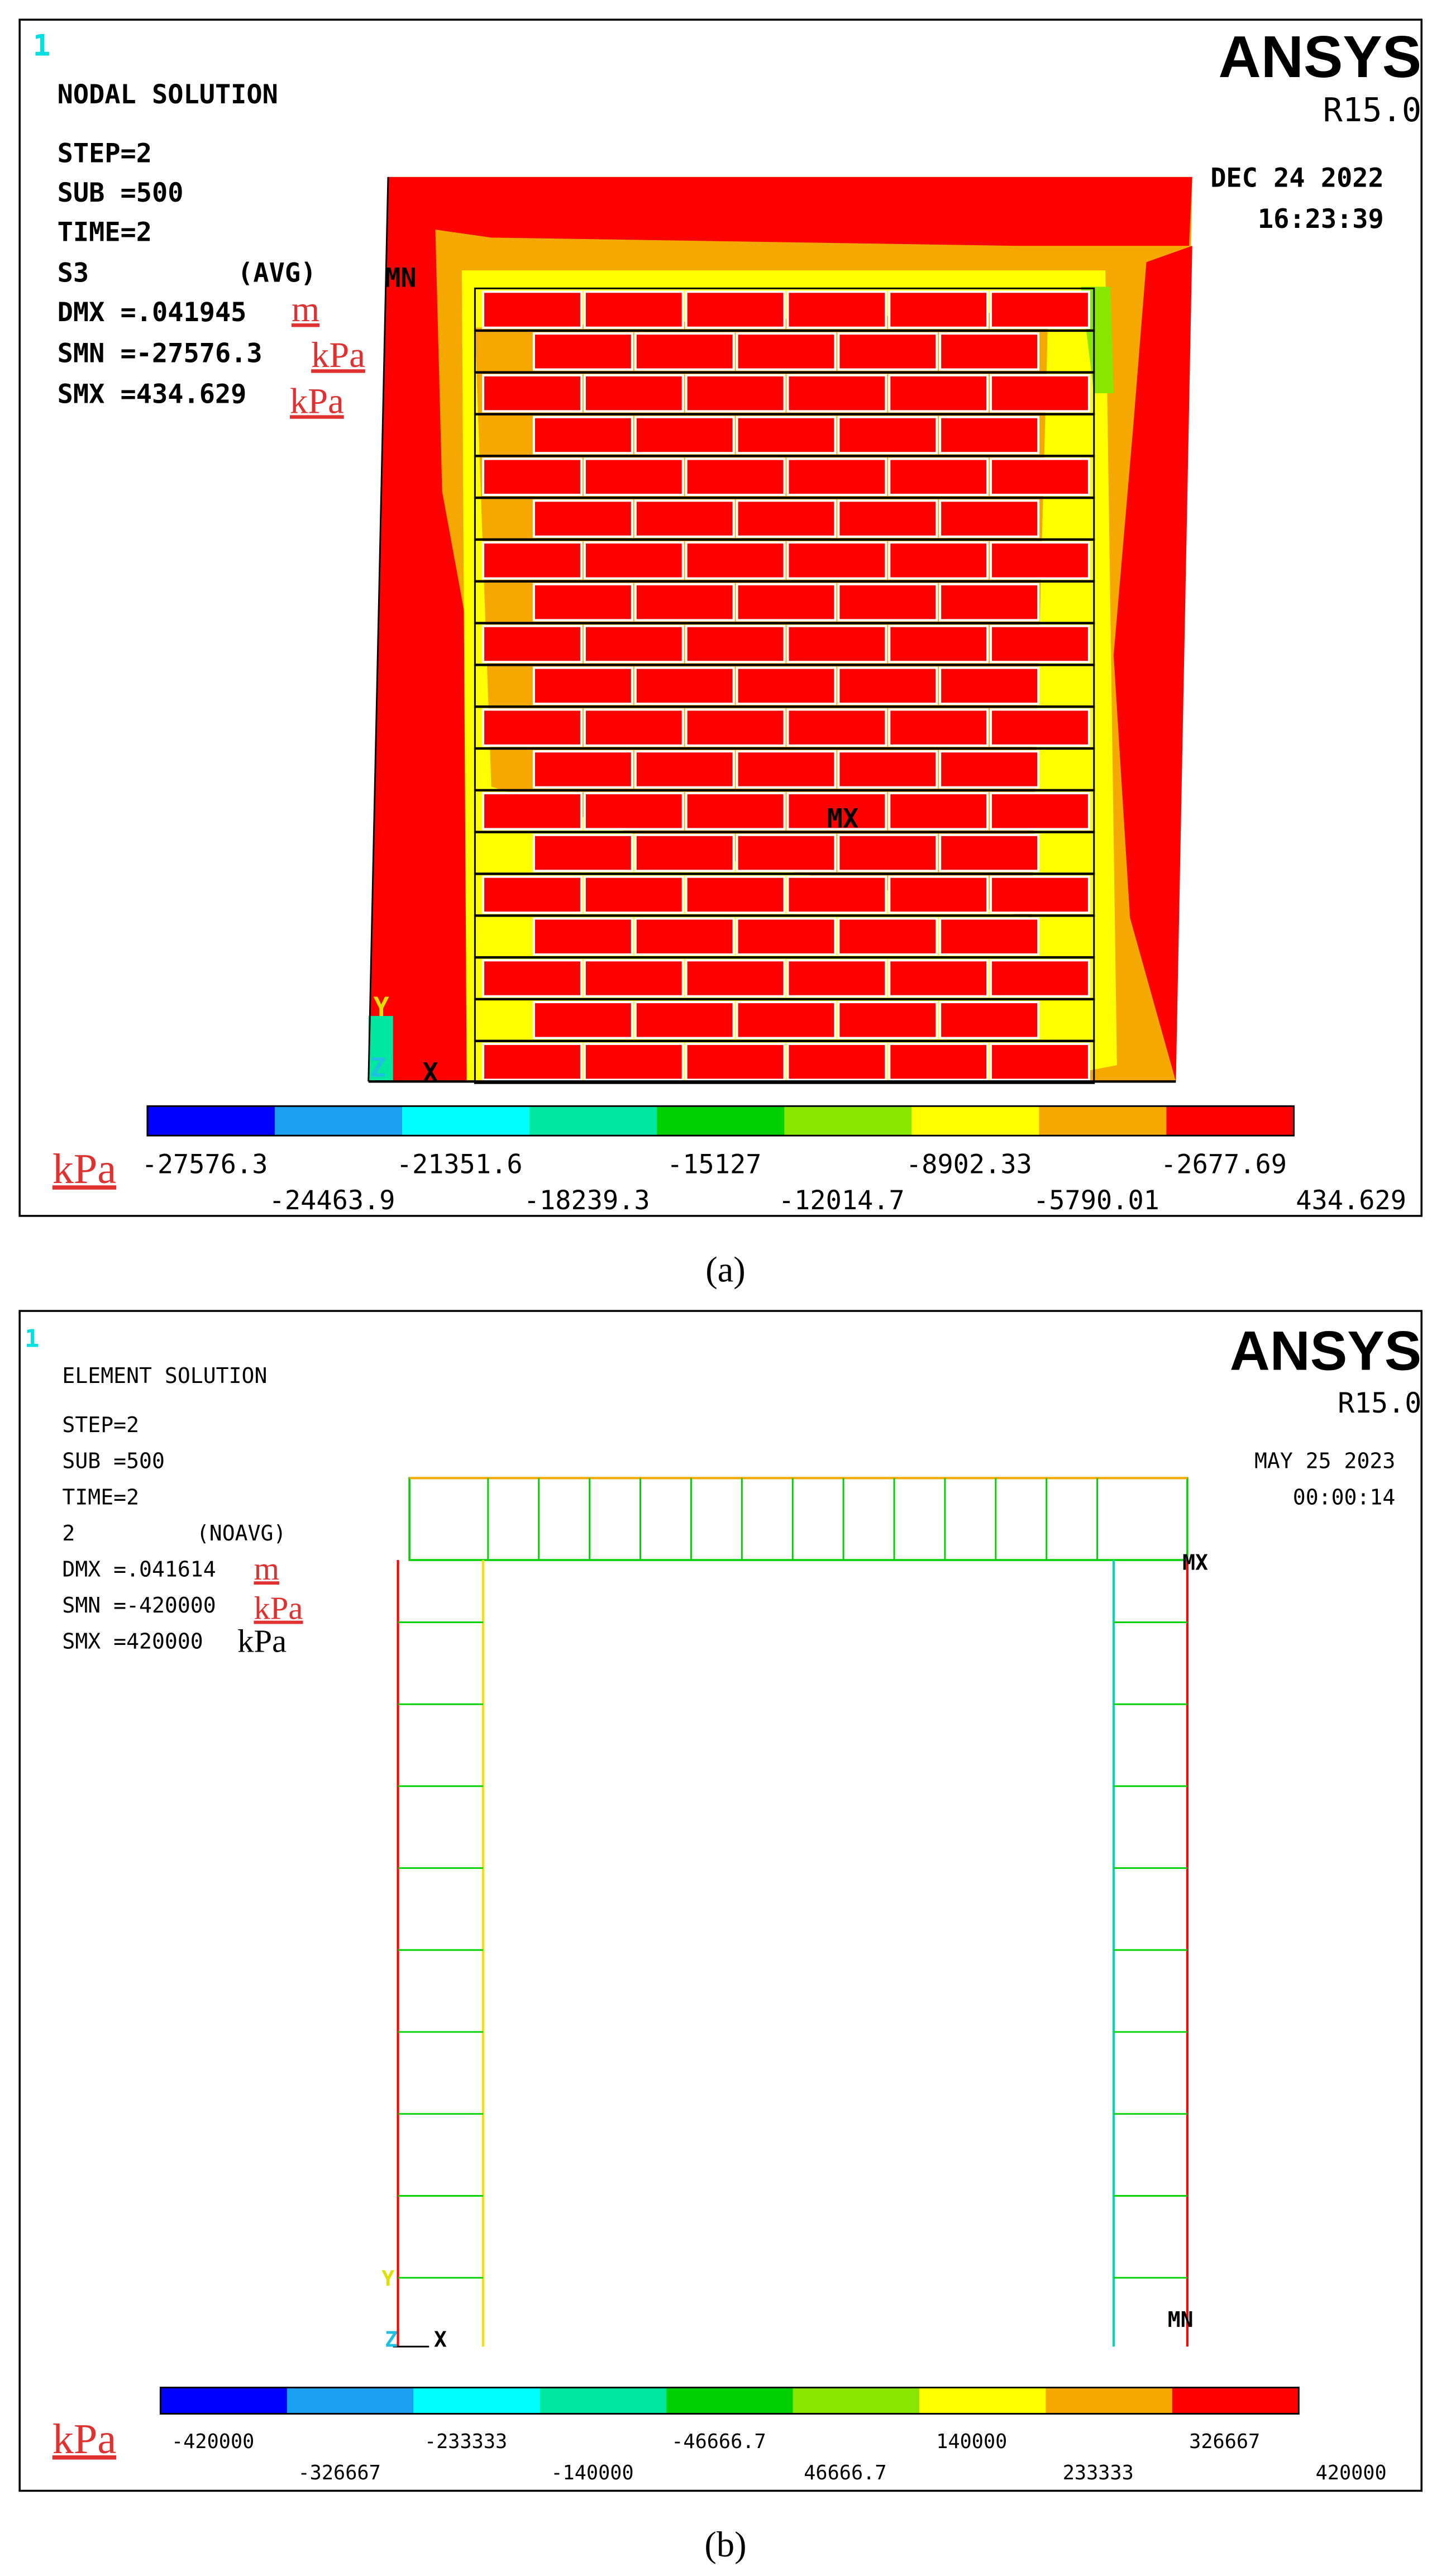 Image resolution: width=1451 pixels, height=2576 pixels. I want to click on smx-unit: kPa, so click(317, 401).